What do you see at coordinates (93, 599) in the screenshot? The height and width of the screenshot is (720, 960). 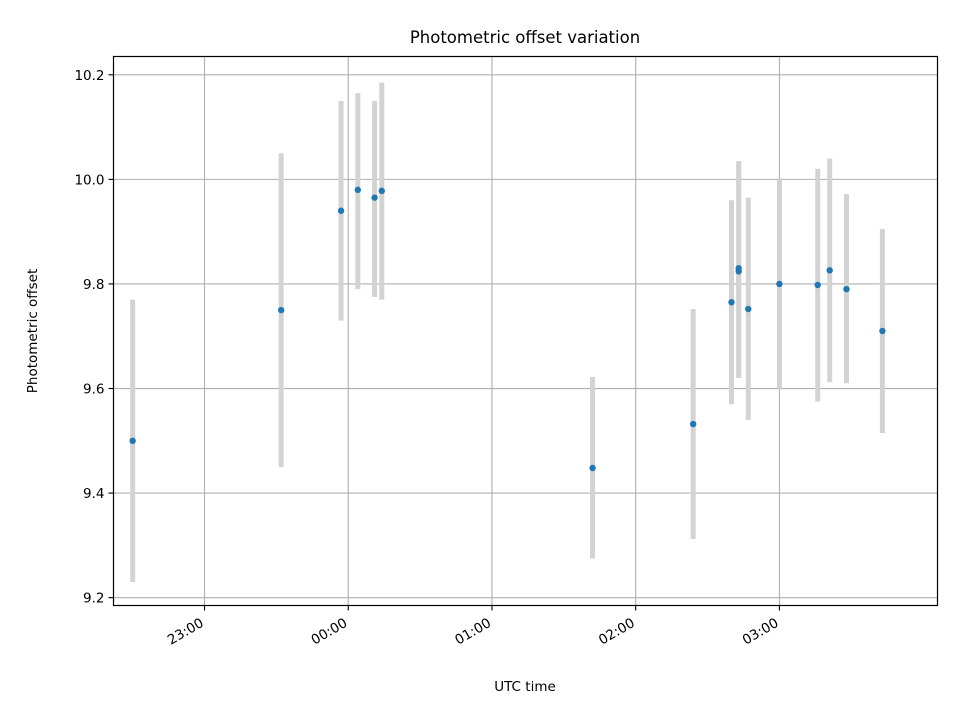 I see `y-tick-label: 9.2` at bounding box center [93, 599].